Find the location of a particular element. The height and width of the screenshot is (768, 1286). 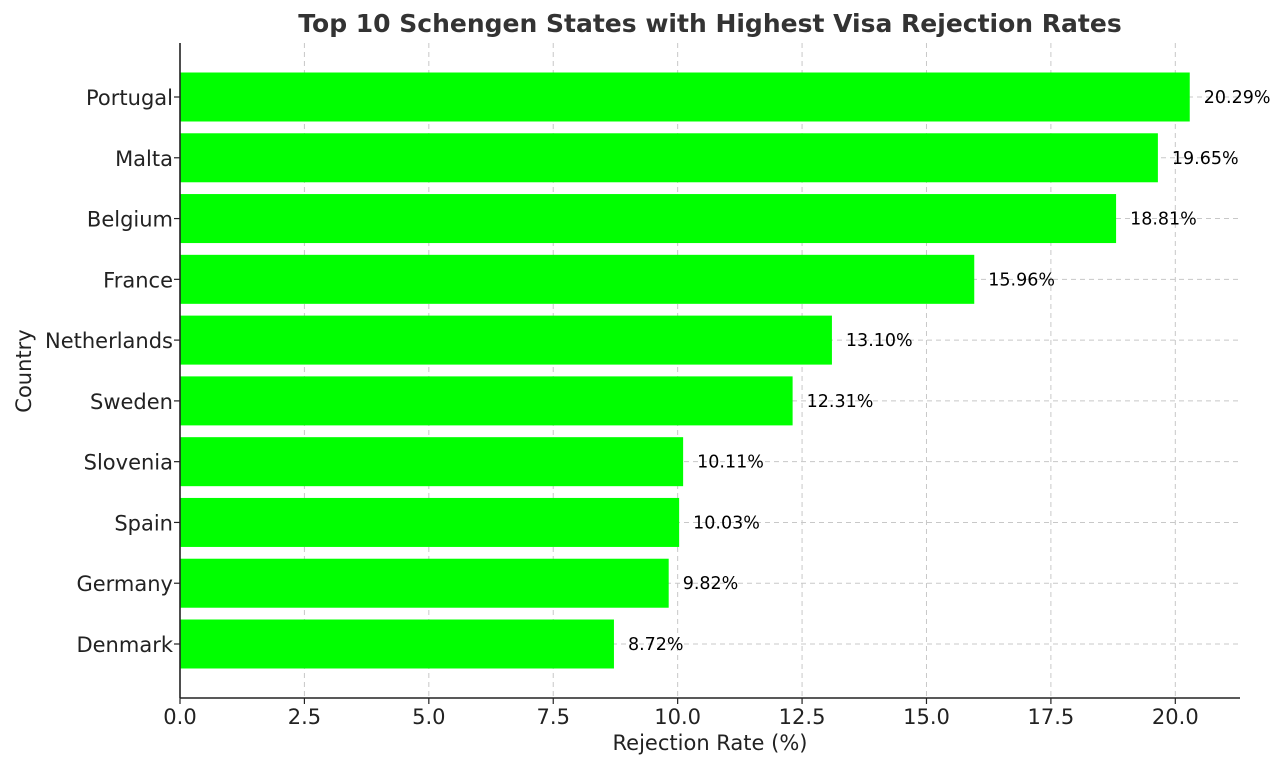

y-tick-label: Belgium is located at coordinates (130, 220).